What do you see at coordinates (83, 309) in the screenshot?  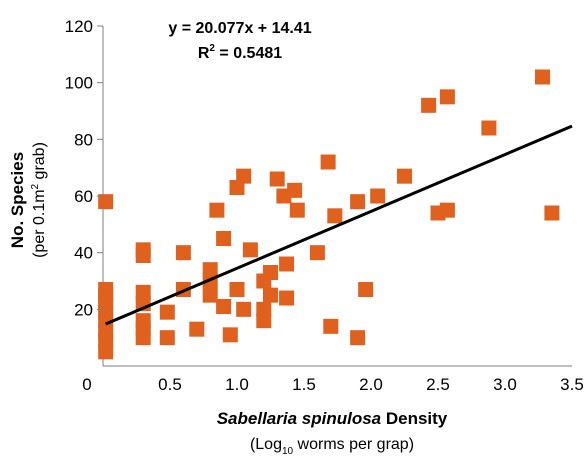 I see `y-tick-label: 20` at bounding box center [83, 309].